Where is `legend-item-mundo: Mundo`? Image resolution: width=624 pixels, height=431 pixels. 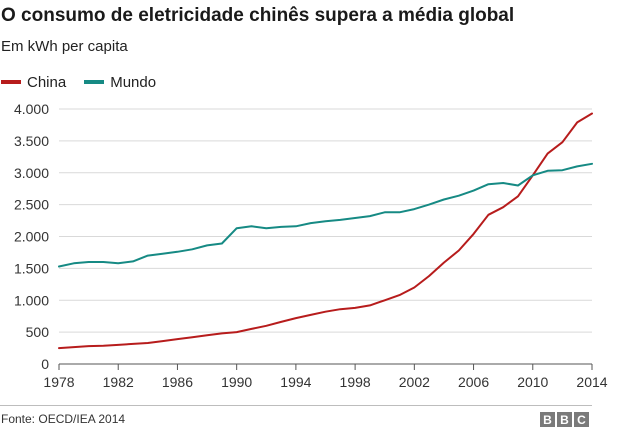
legend-item-mundo: Mundo is located at coordinates (120, 82).